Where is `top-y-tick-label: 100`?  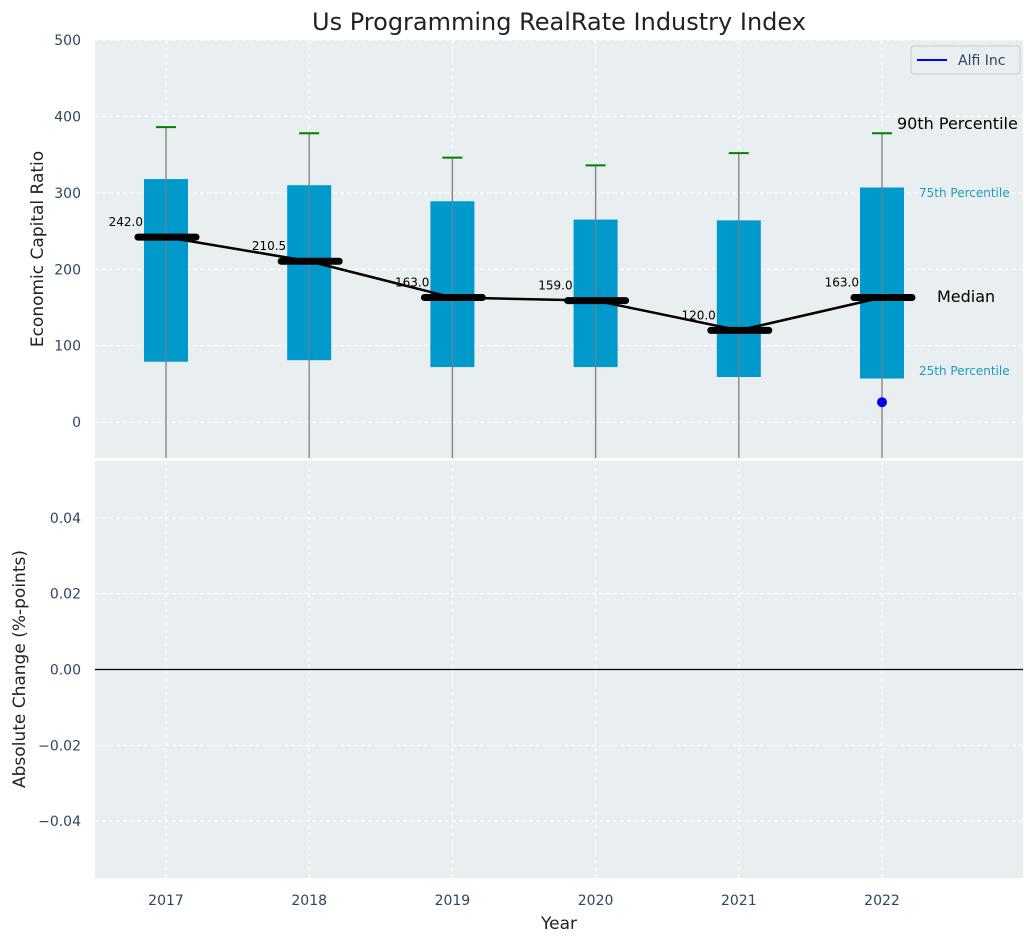
top-y-tick-label: 100 is located at coordinates (67, 347).